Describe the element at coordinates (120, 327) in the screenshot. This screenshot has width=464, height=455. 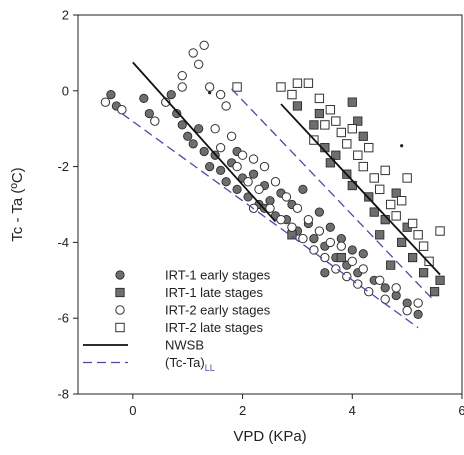
I see `legend-swatch-irt-2-late-stages` at that location.